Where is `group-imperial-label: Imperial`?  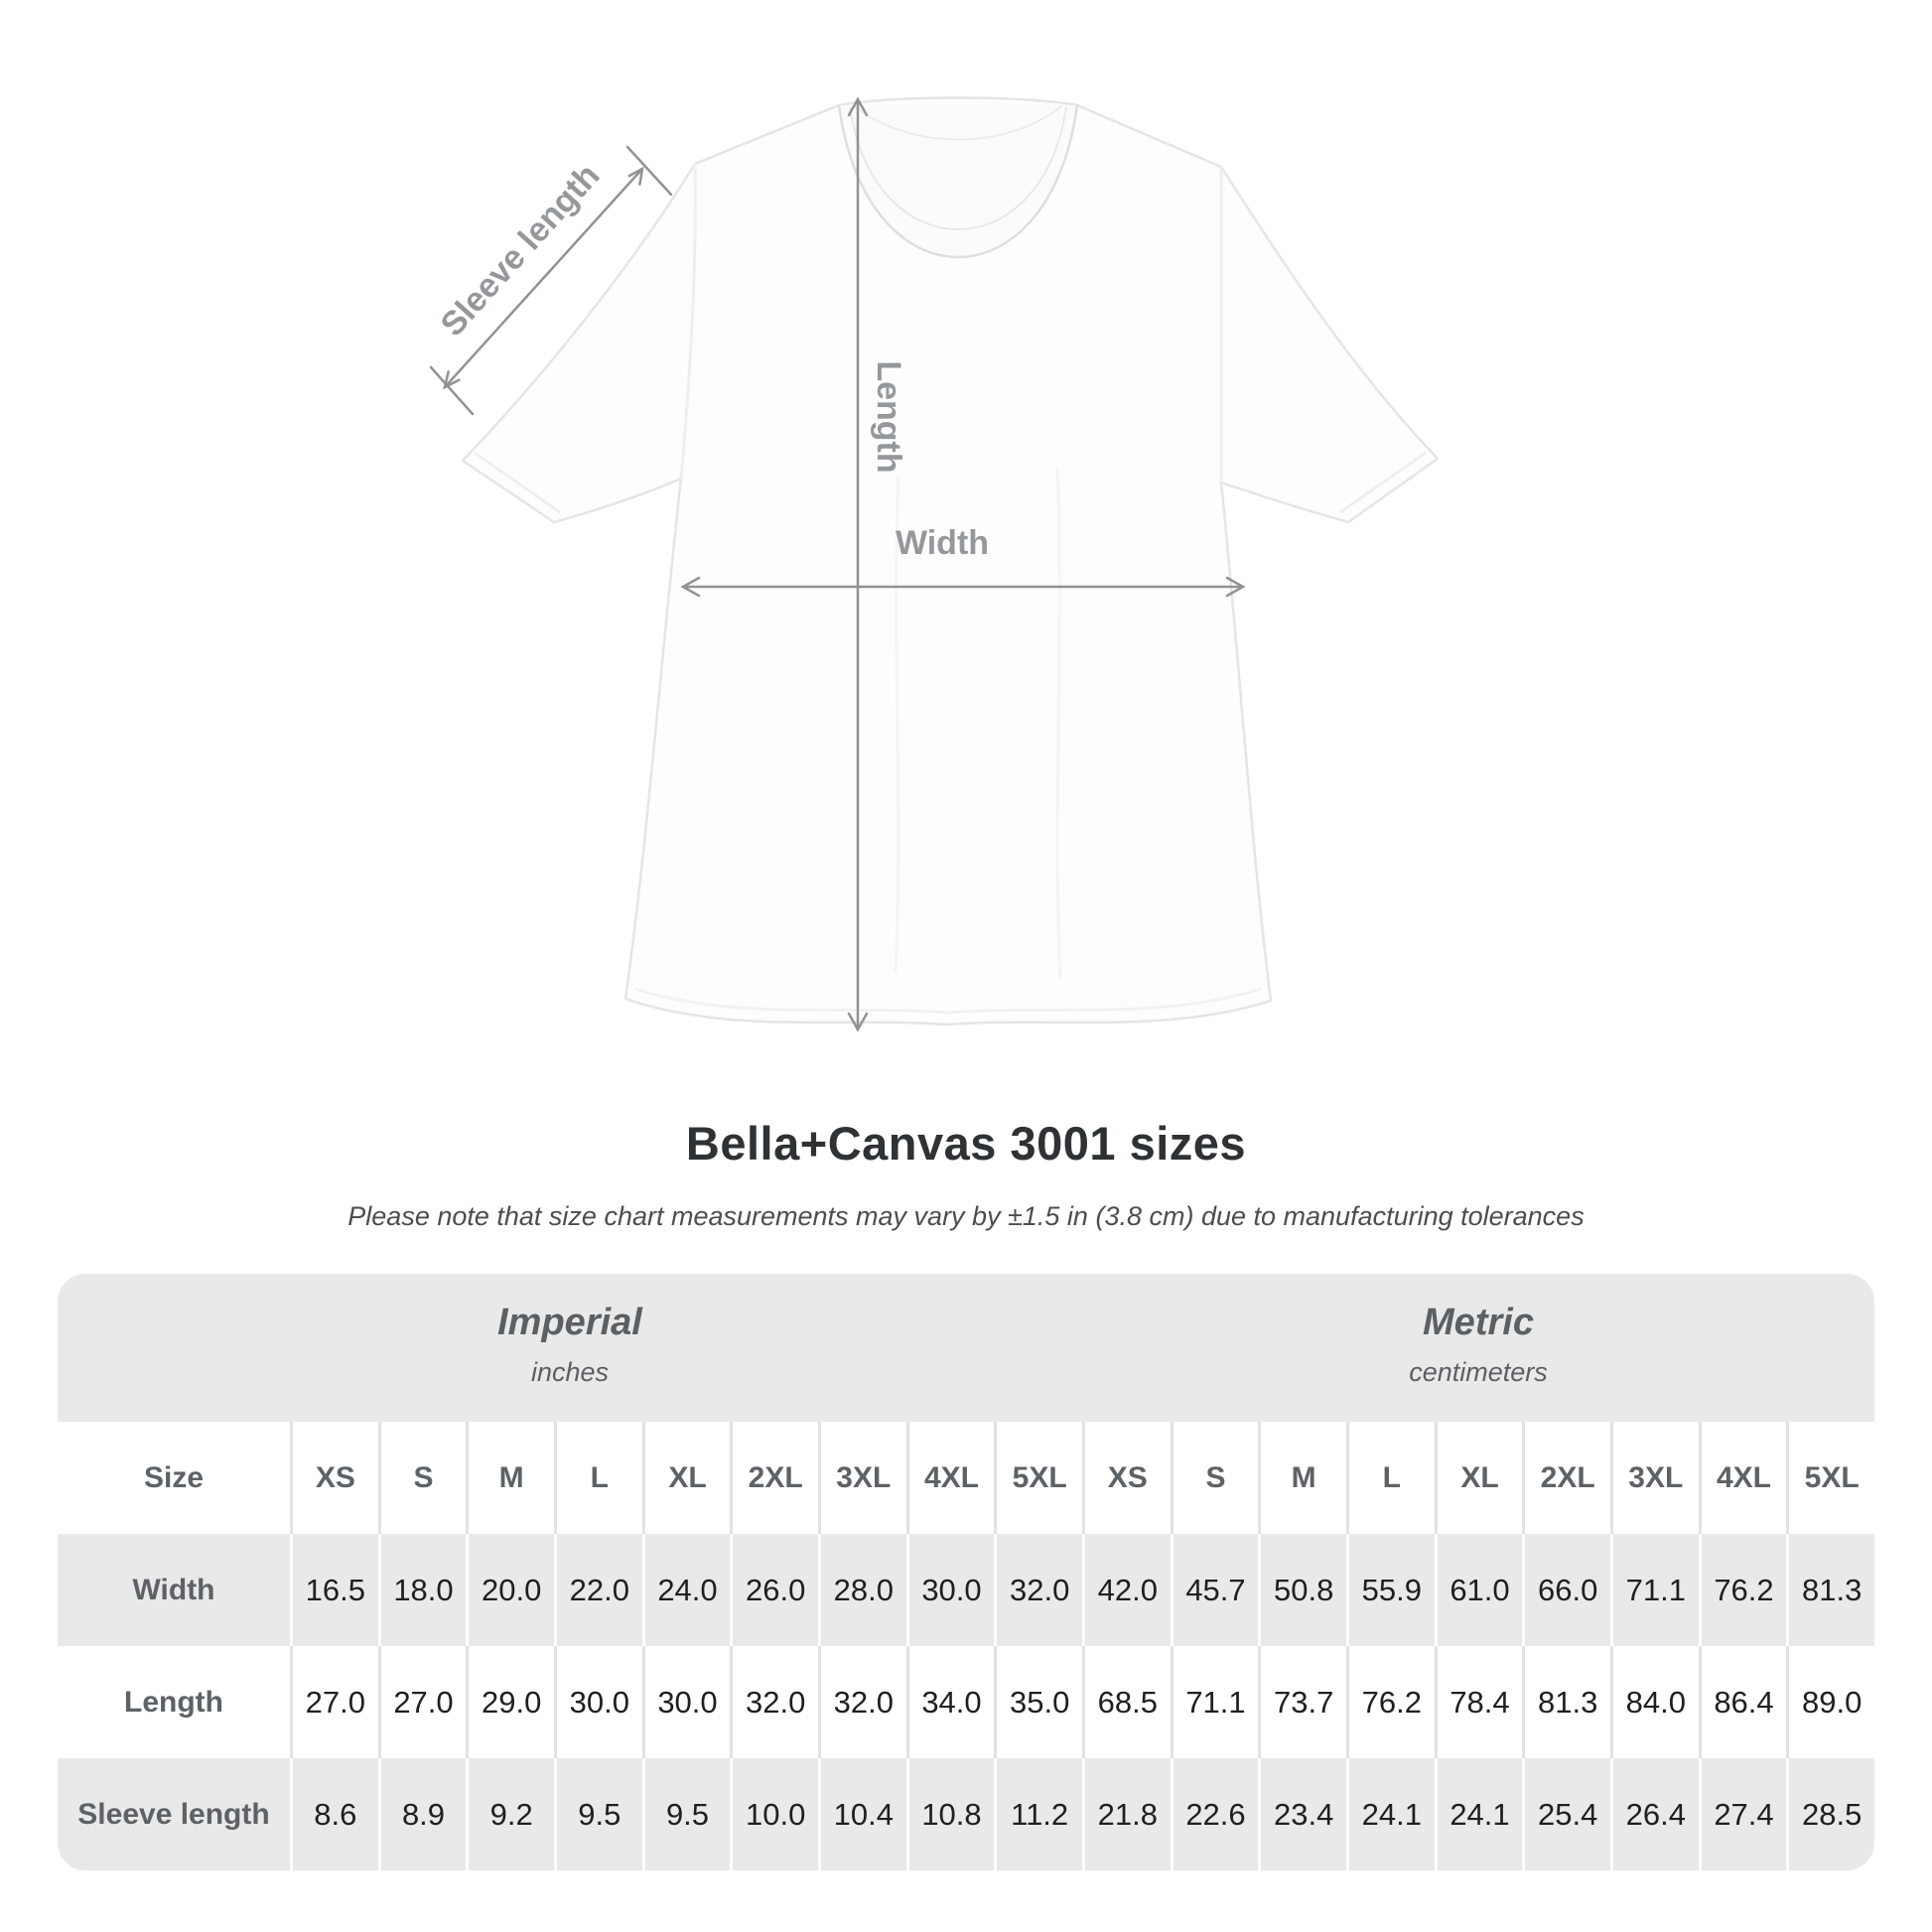
group-imperial-label: Imperial is located at coordinates (569, 1323).